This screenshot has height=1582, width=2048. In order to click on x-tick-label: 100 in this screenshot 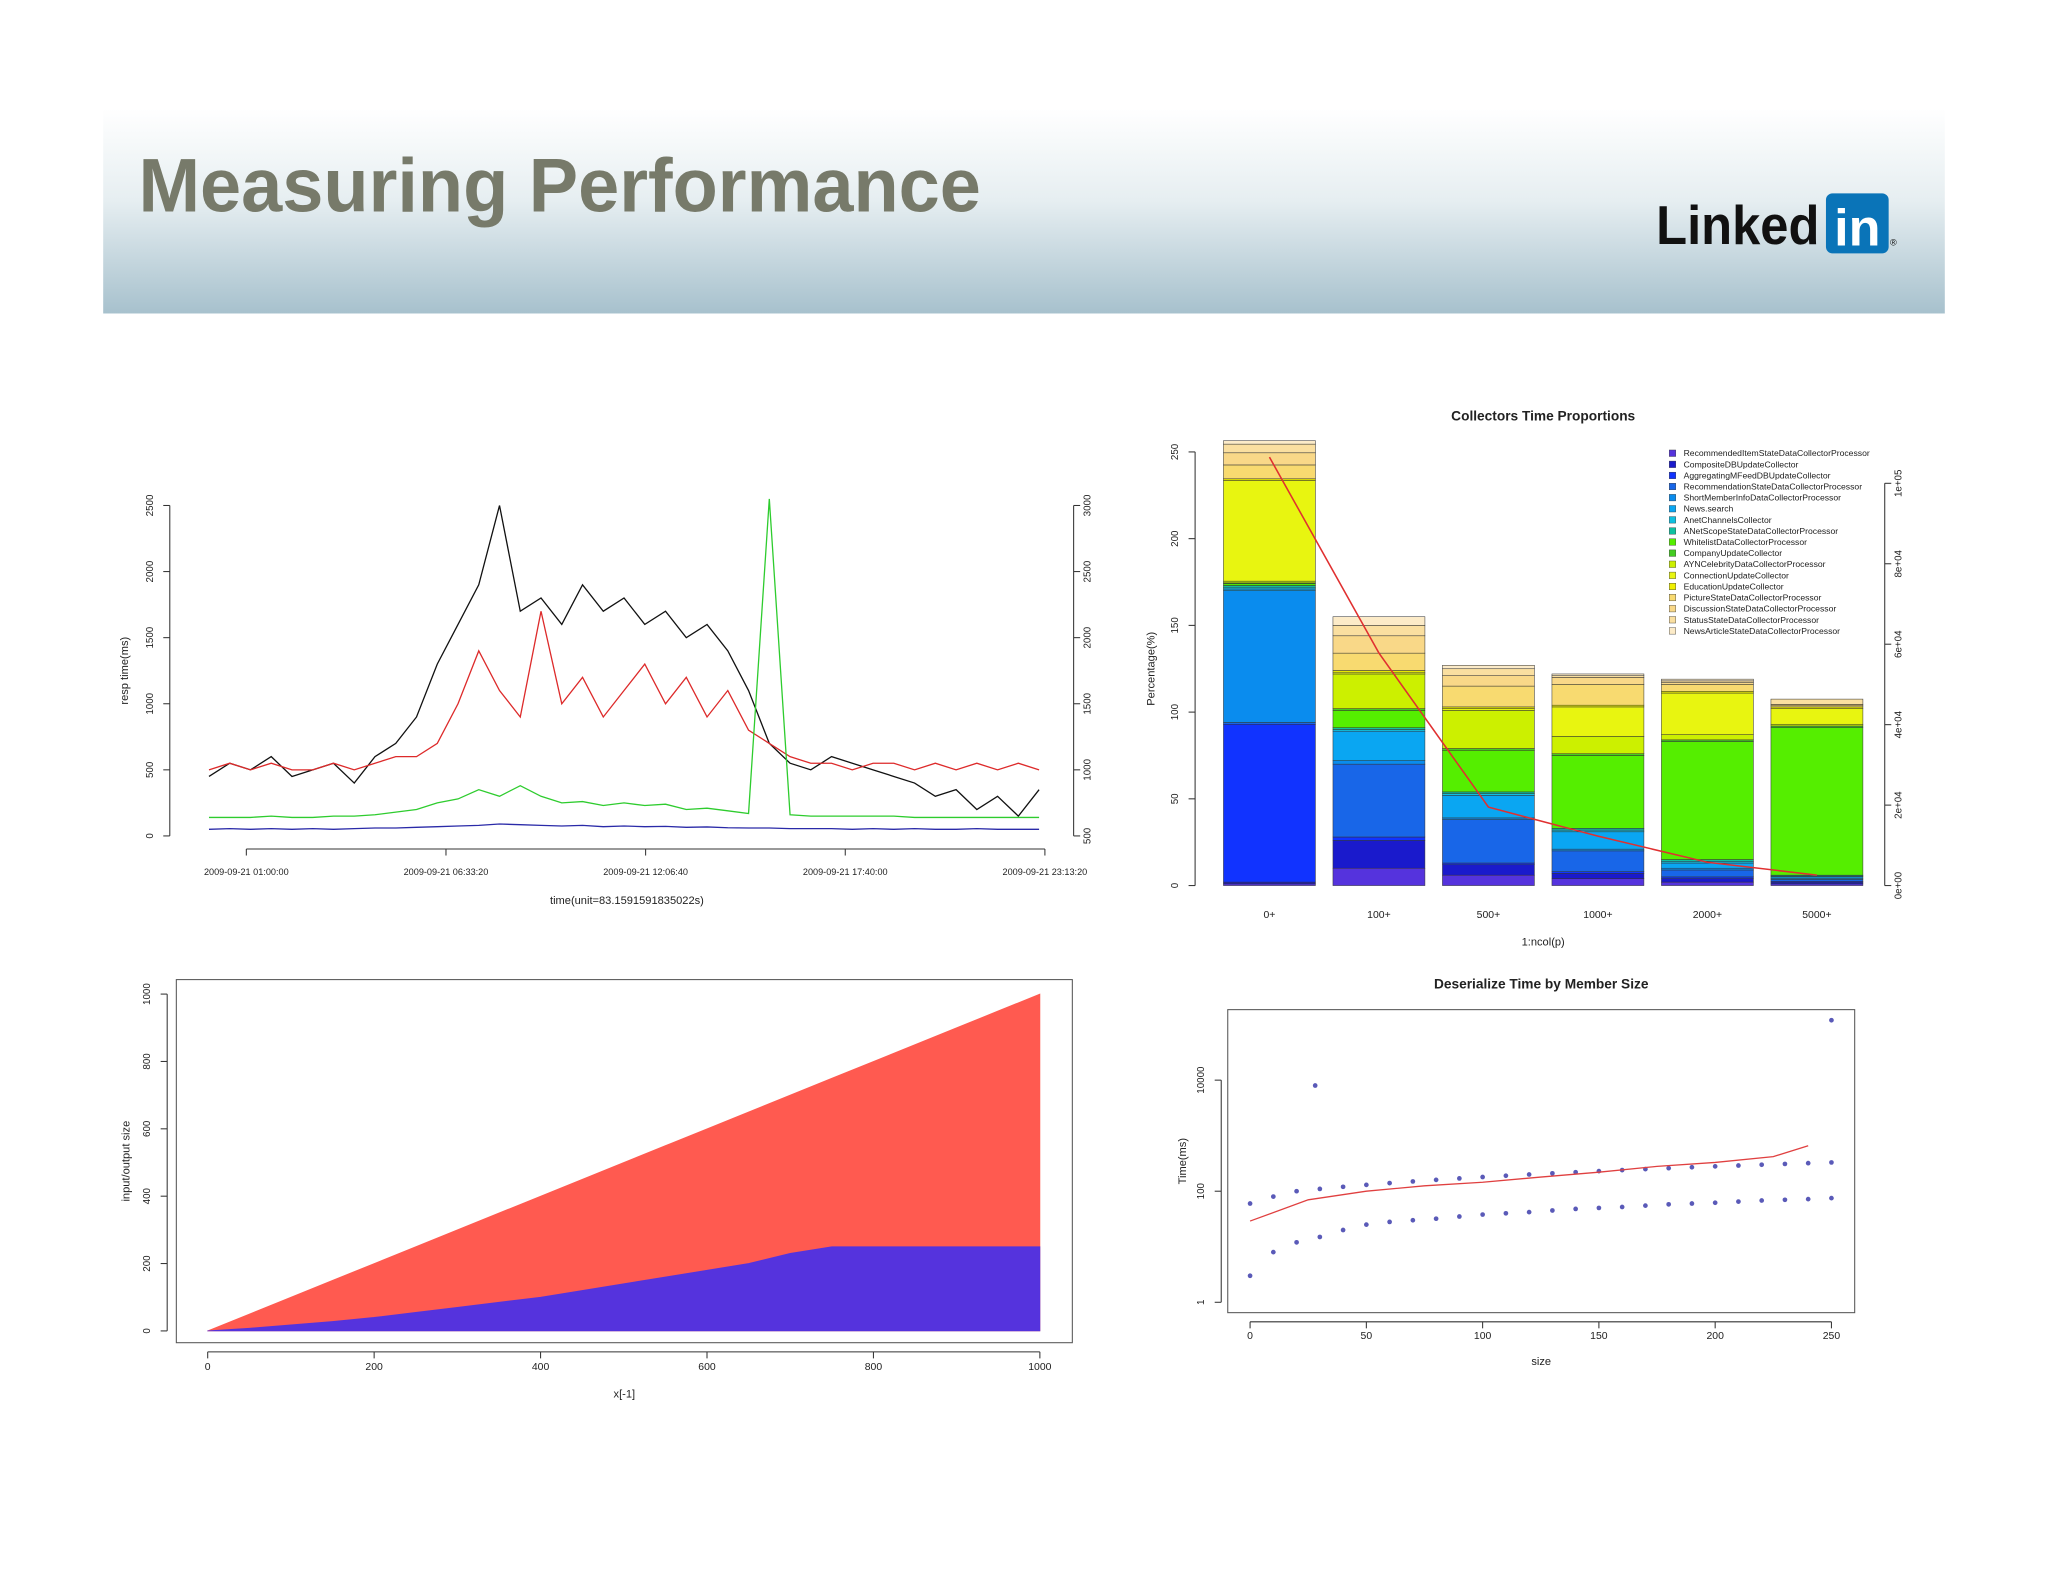, I will do `click(1483, 1336)`.